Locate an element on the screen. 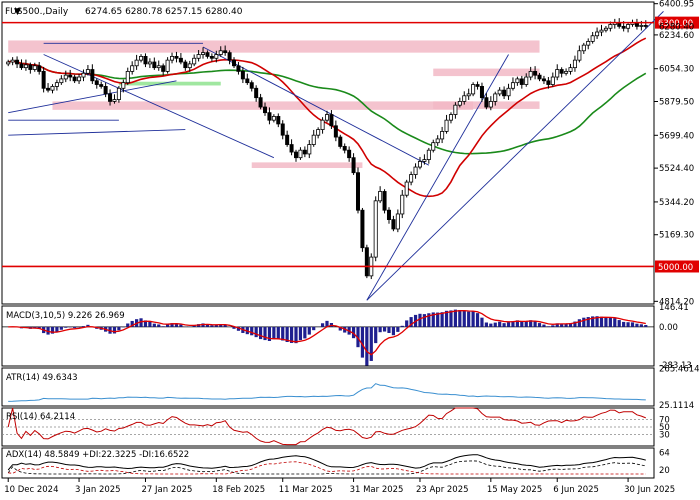 This screenshot has height=500, width=700. x-tick-label: 6 Jun 2025 is located at coordinates (576, 490).